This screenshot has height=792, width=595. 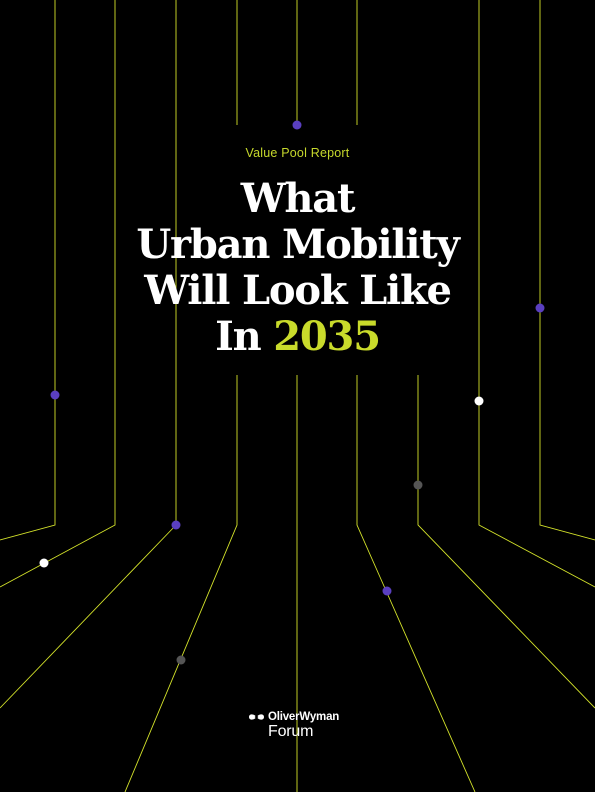 I want to click on title-line-4: In 2035, so click(x=297, y=337).